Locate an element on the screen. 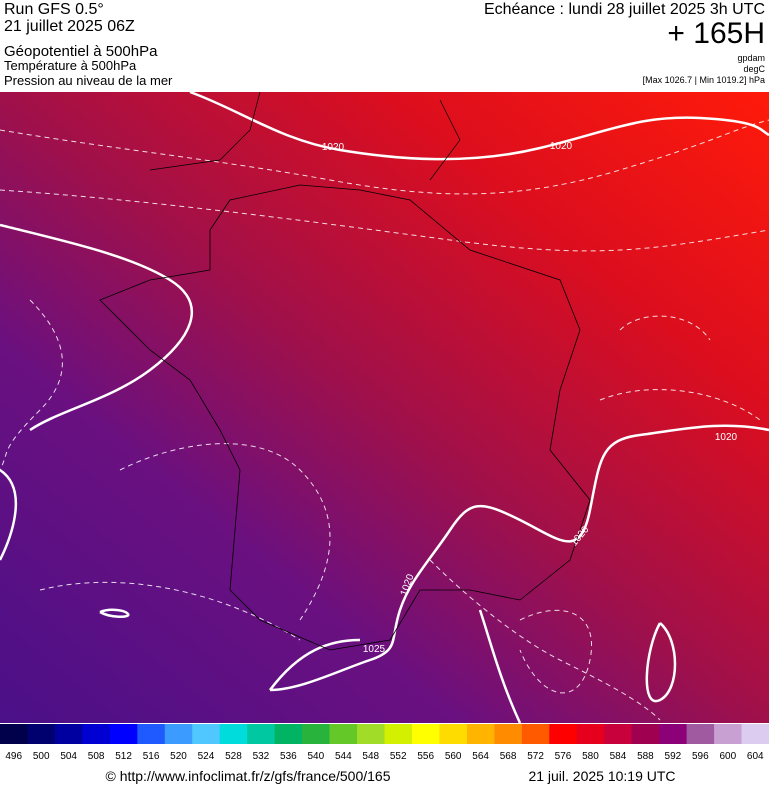 This screenshot has width=769, height=786. legend-label: 568 is located at coordinates (508, 756).